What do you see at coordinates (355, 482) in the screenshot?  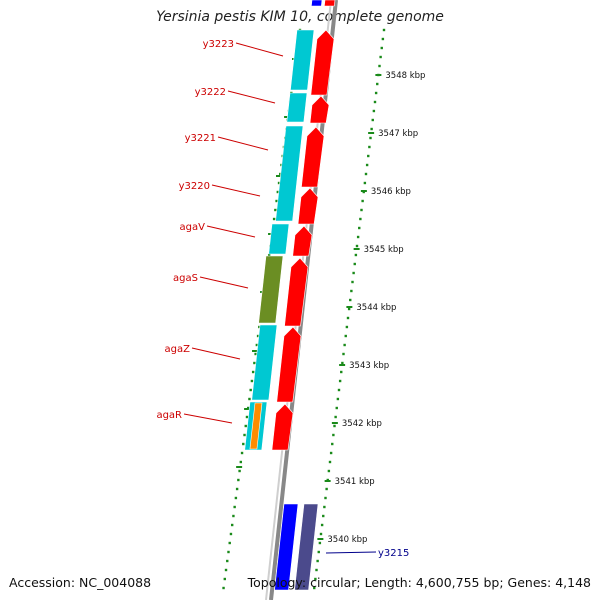 I see `position-label: 3541 kbp` at bounding box center [355, 482].